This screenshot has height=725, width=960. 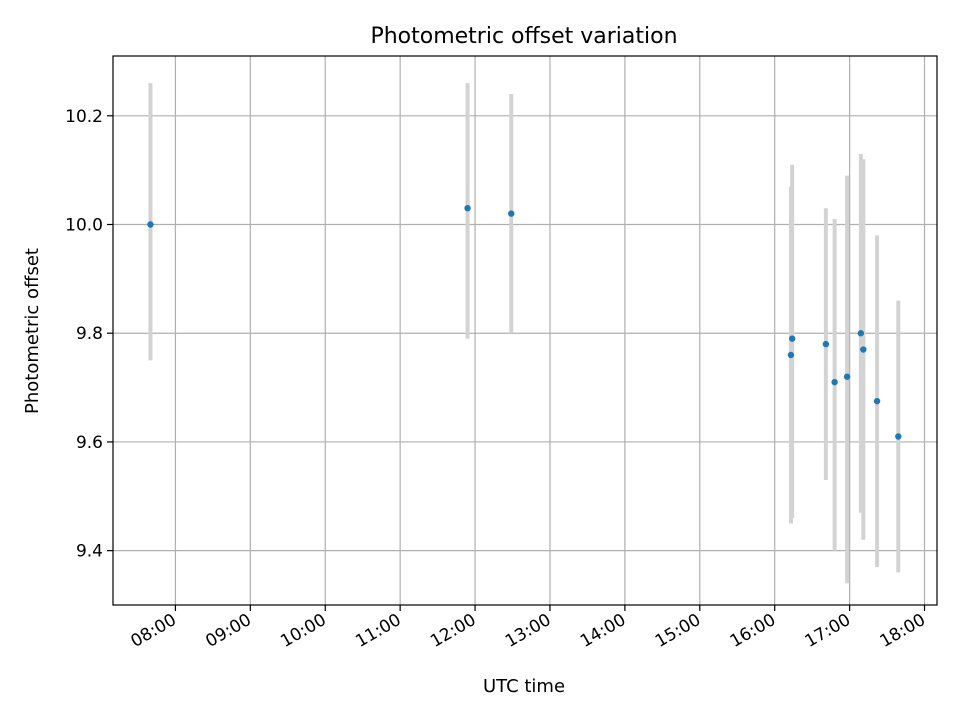 I want to click on x-axis-label: UTC time, so click(x=524, y=686).